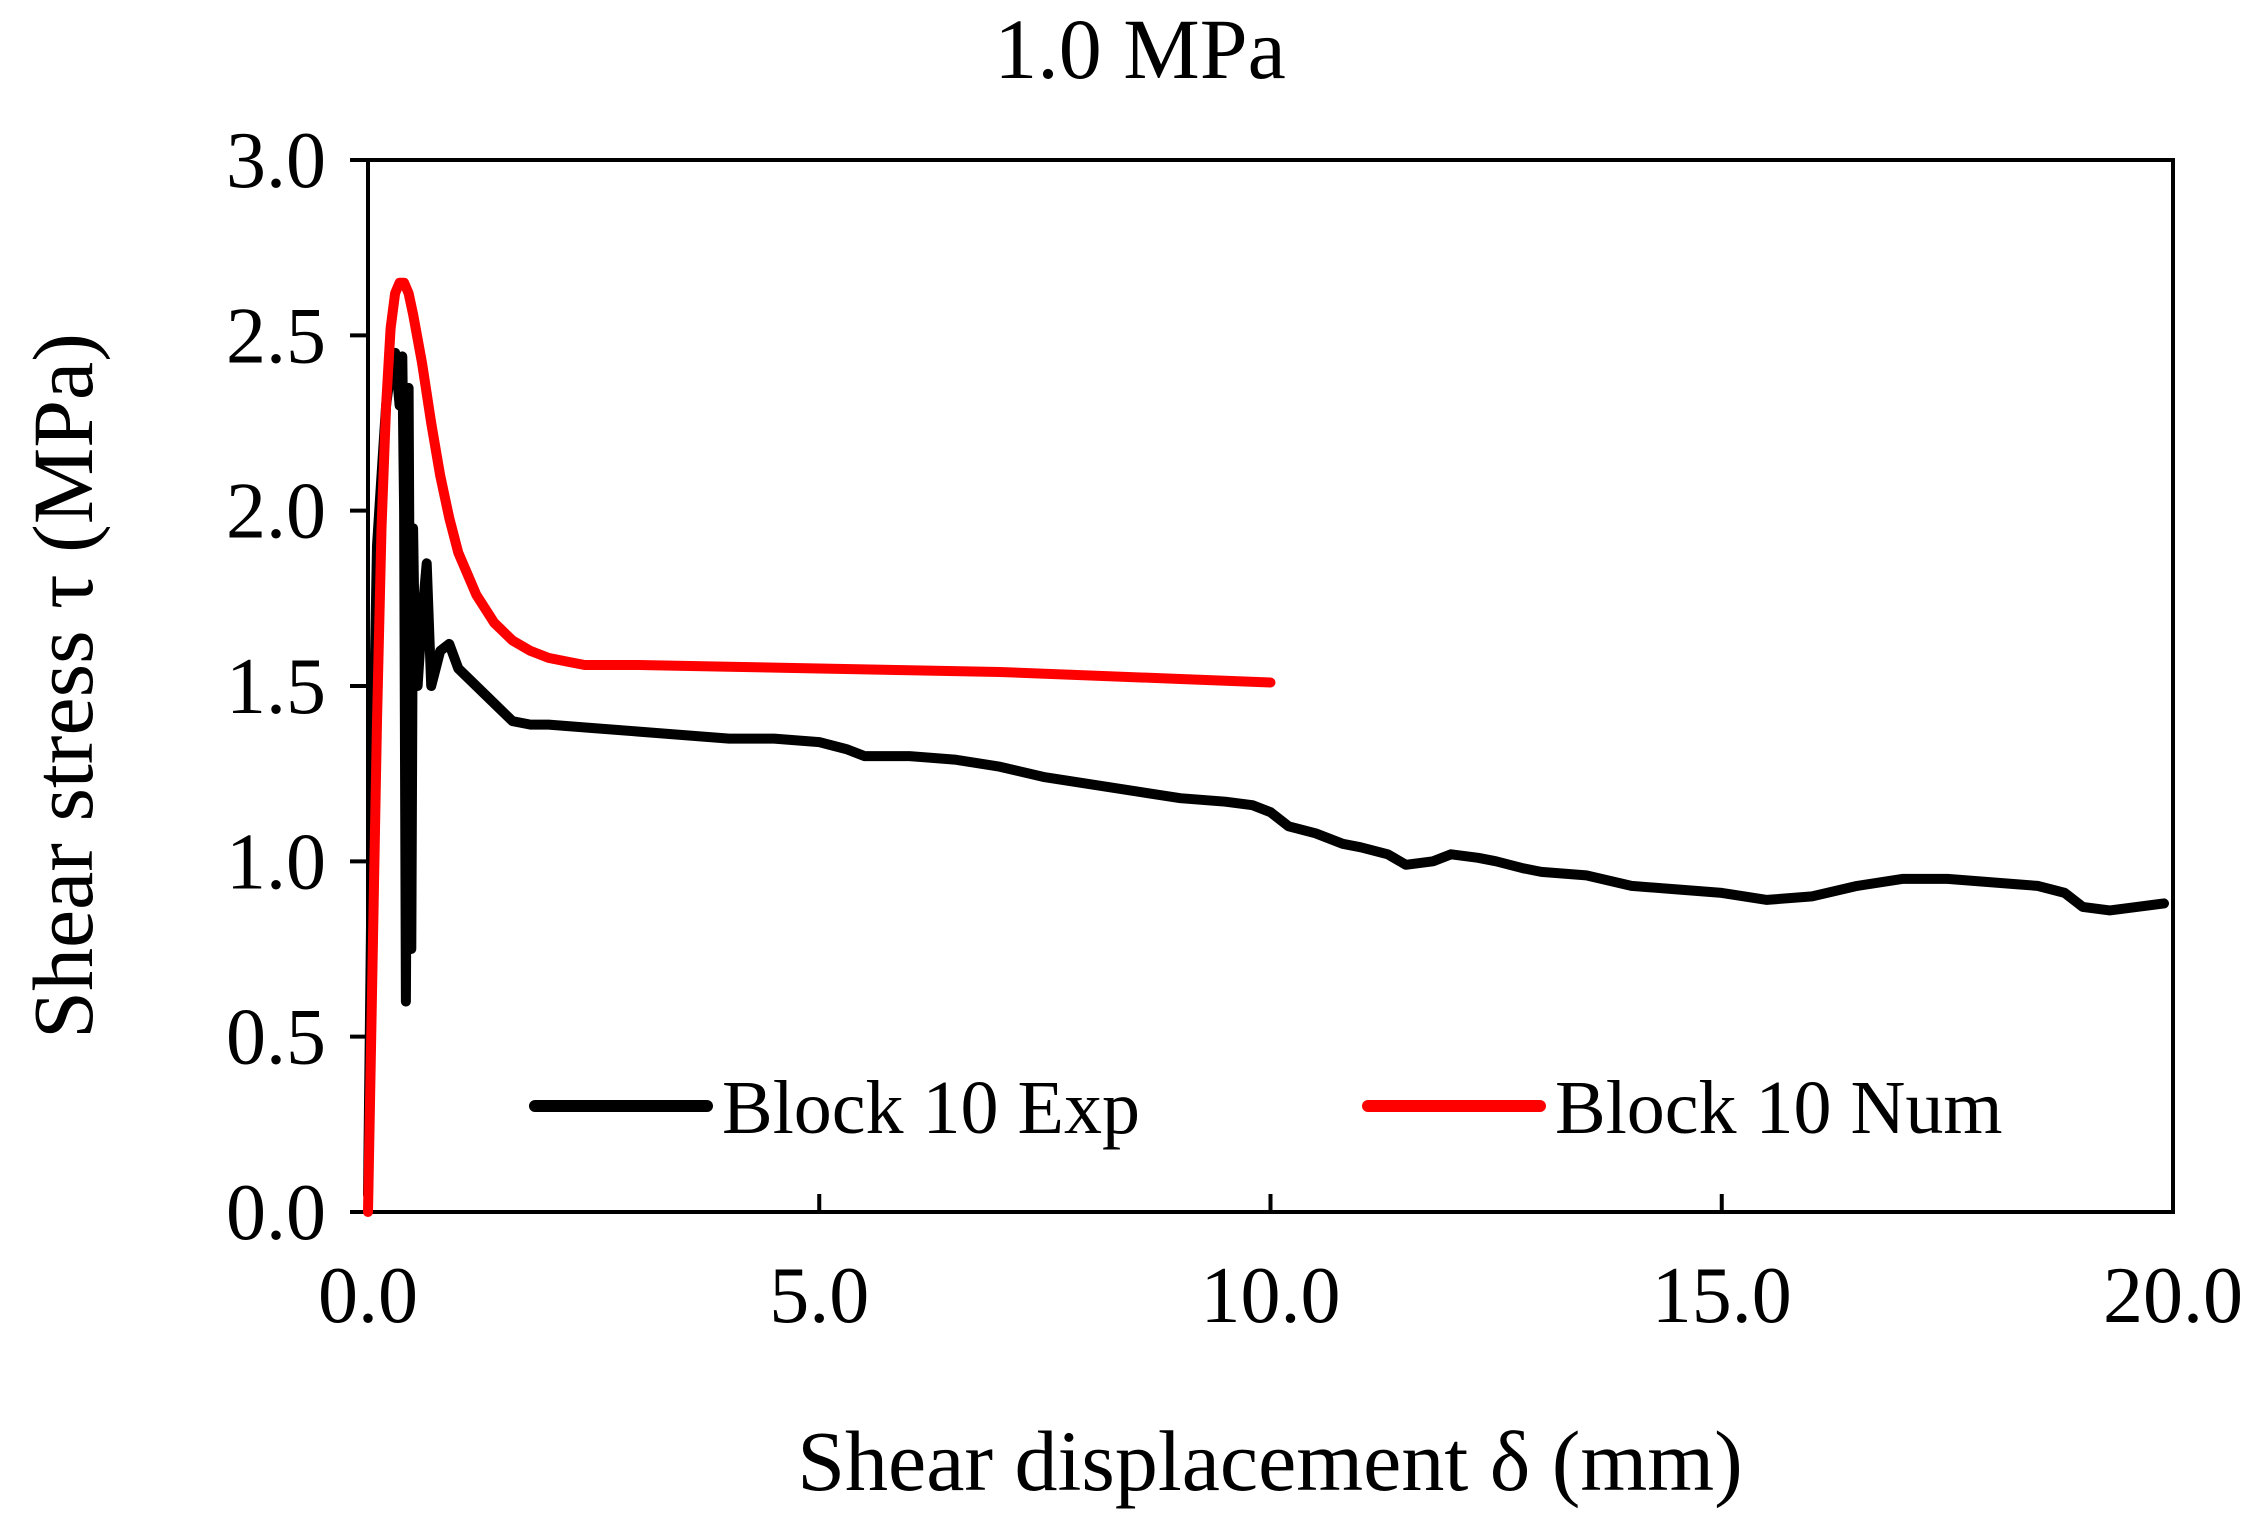  I want to click on y-tick-label: 0.5, so click(276, 1038).